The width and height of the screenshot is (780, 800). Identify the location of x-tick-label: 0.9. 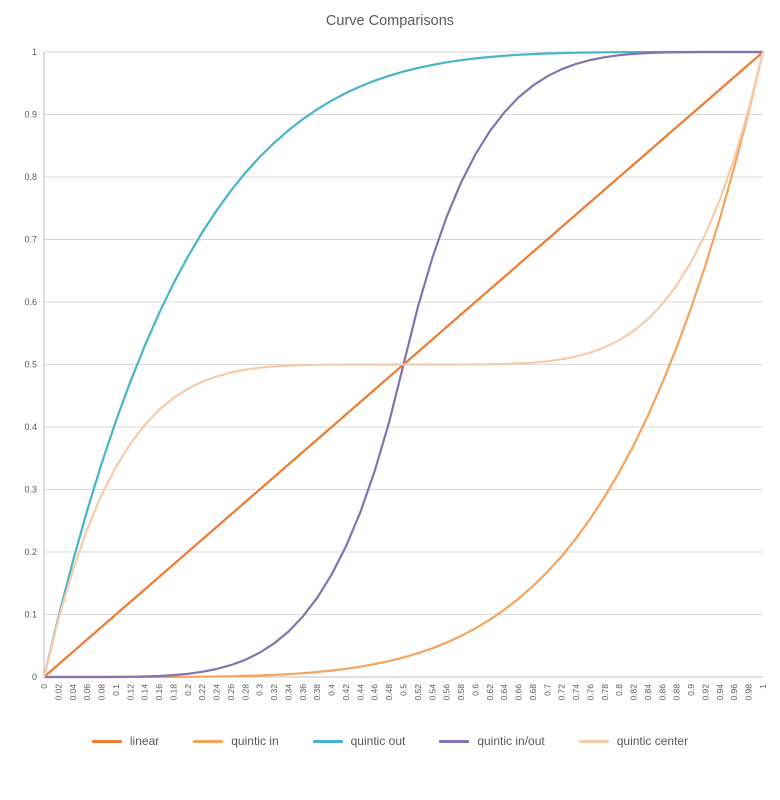
(691, 690).